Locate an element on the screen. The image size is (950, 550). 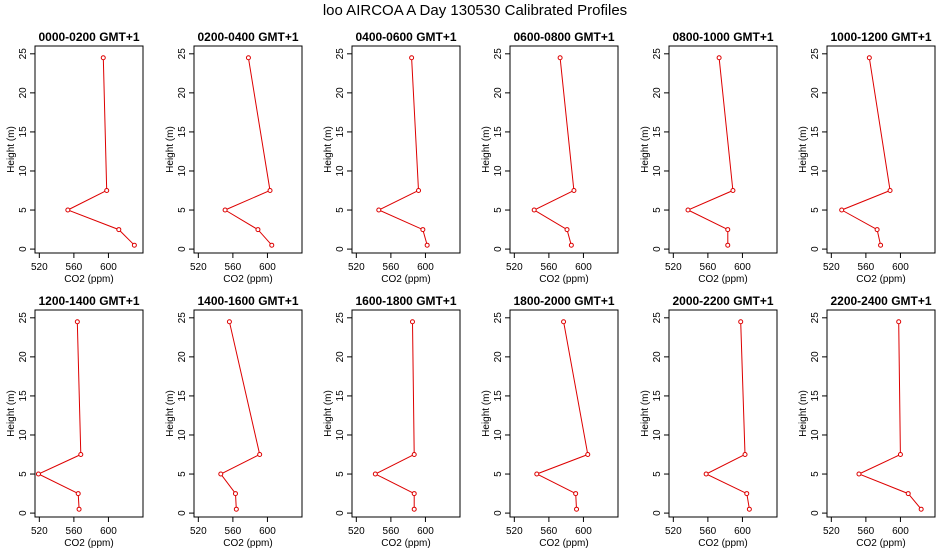
chart-title: 2000-2200 GMT+1 is located at coordinates (722, 301).